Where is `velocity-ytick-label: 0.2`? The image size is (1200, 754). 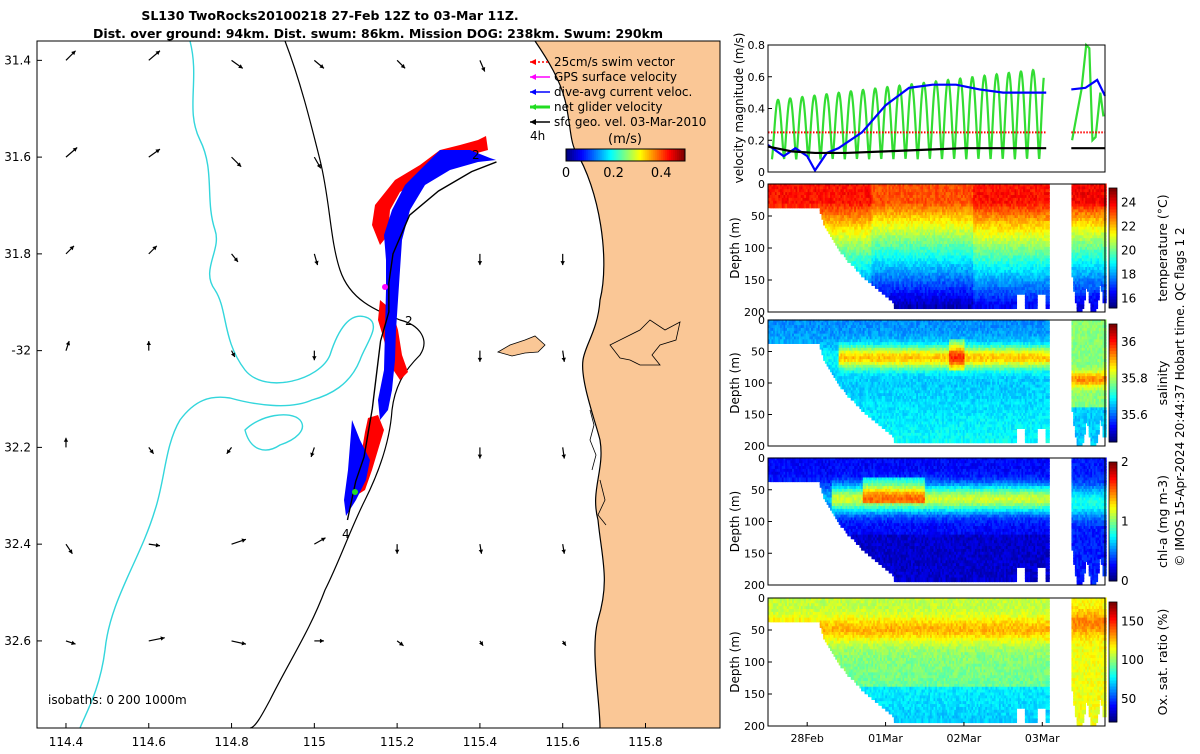
velocity-ytick-label: 0.2 is located at coordinates (757, 140).